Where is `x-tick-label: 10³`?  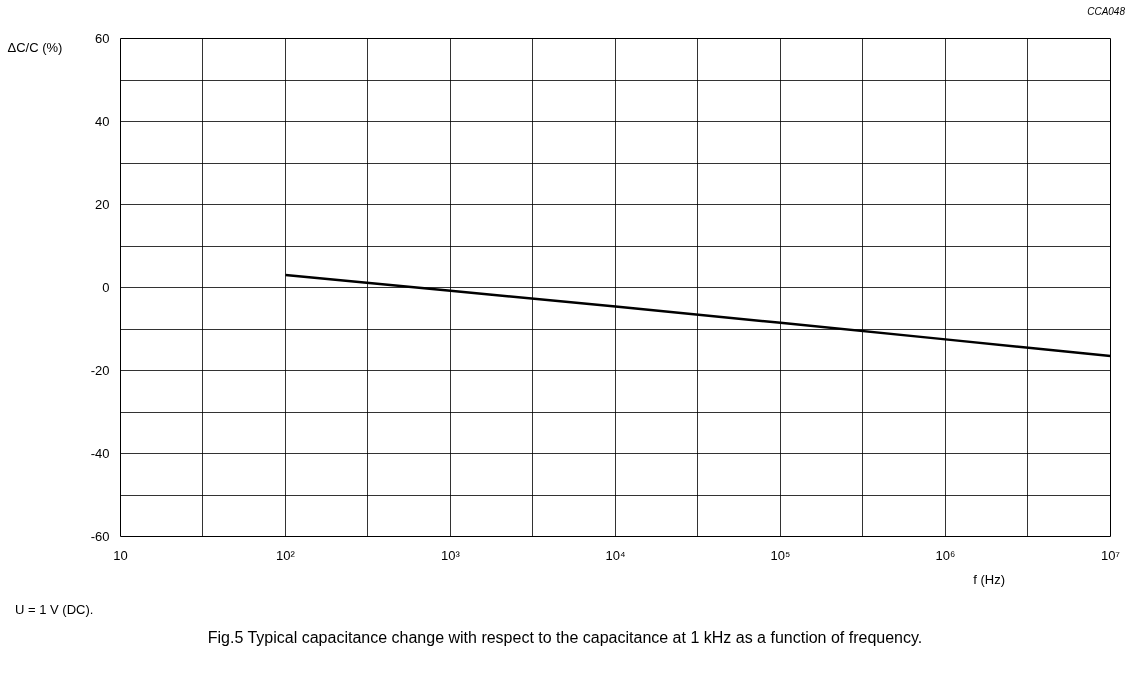 x-tick-label: 10³ is located at coordinates (451, 555).